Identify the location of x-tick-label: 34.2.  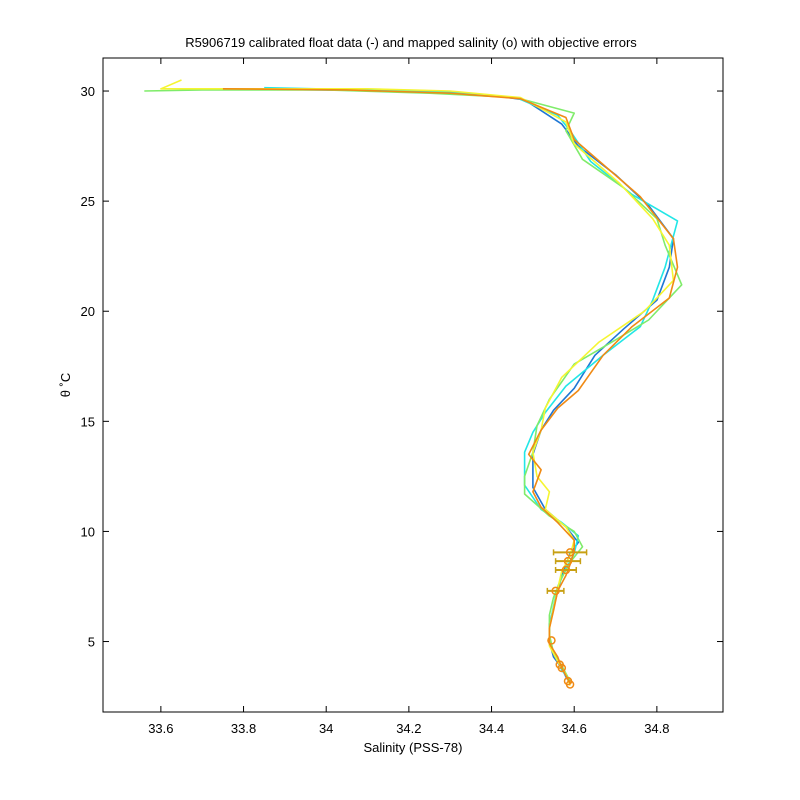
(408, 728).